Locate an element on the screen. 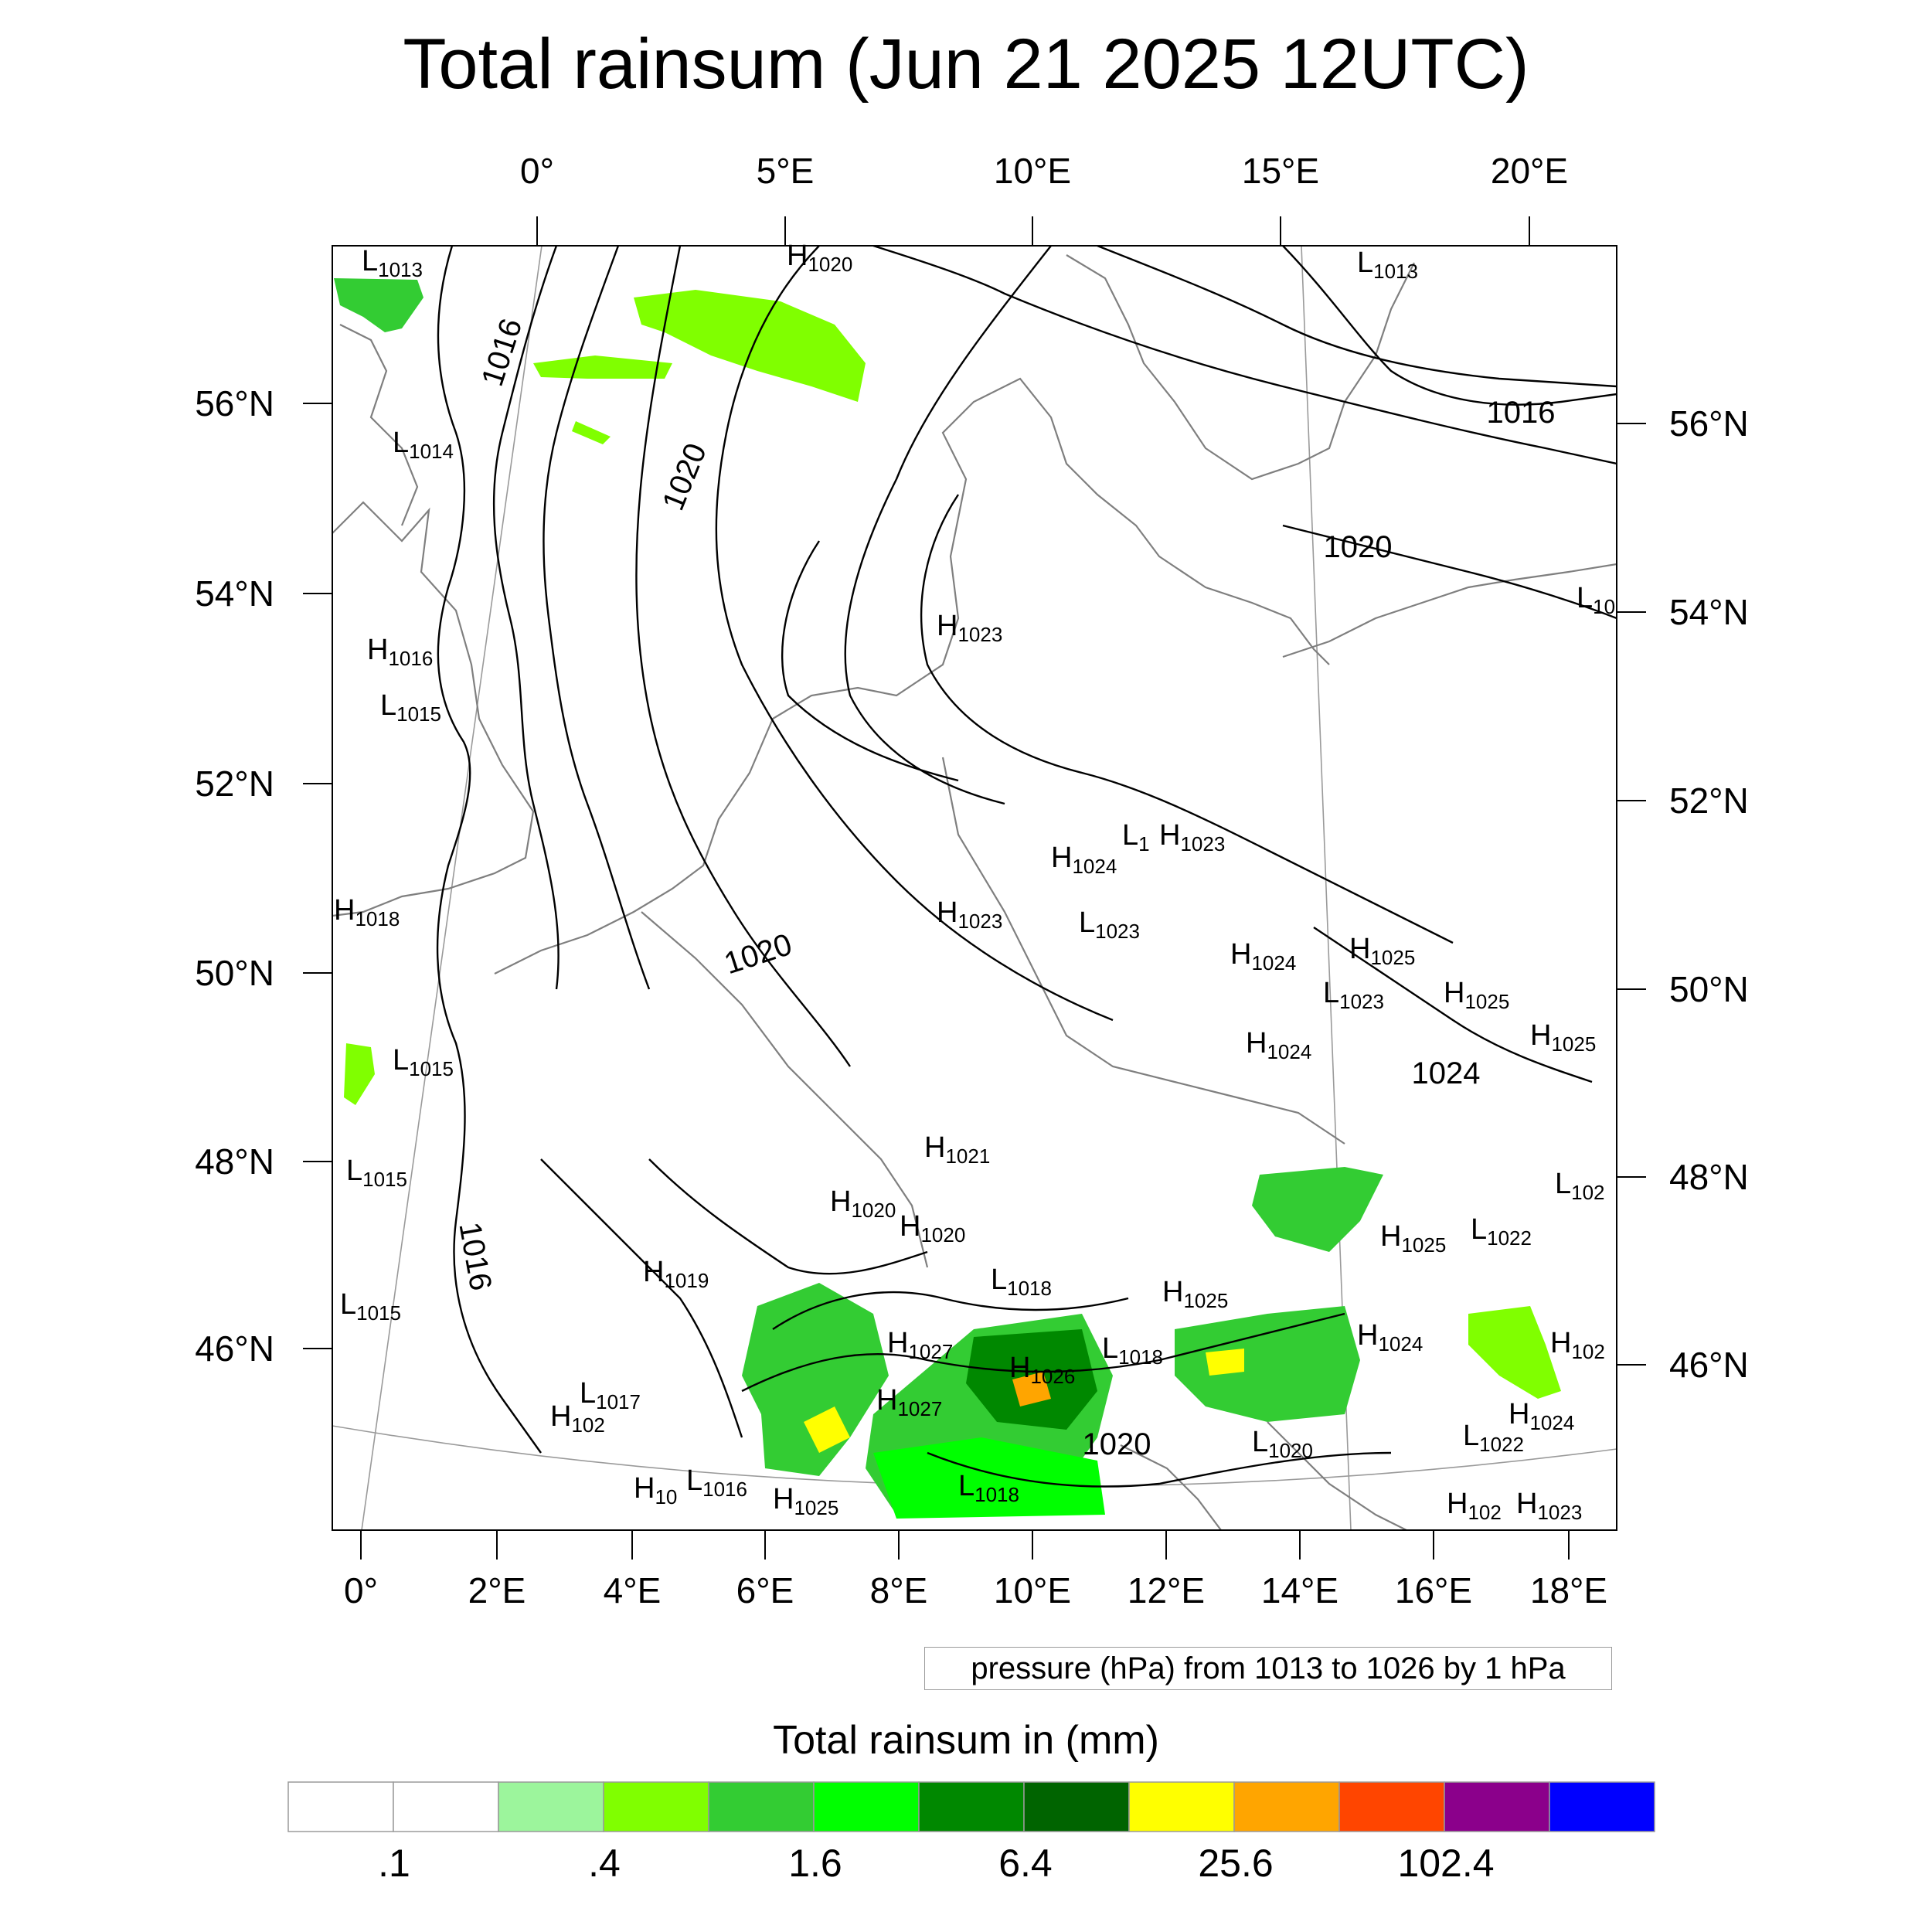  figure-title: Total rainsum (Jun 21 2025 12UTC) is located at coordinates (966, 64).